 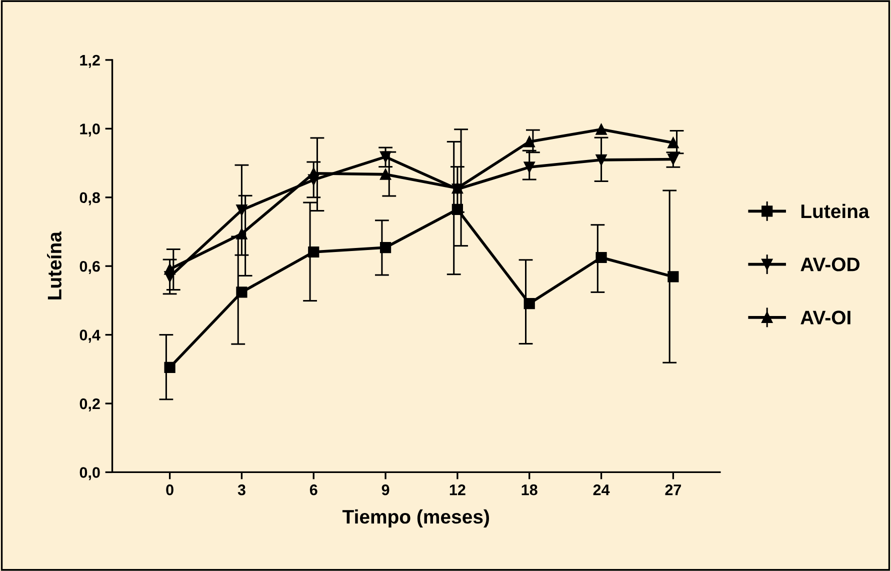 What do you see at coordinates (90, 199) in the screenshot?
I see `y-tick-label: 0,8` at bounding box center [90, 199].